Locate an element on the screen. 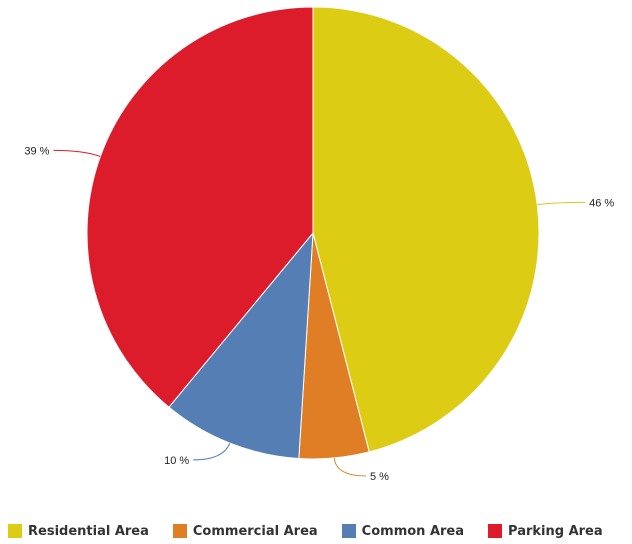 This screenshot has height=544, width=632. legend-label: Parking Area is located at coordinates (555, 531).